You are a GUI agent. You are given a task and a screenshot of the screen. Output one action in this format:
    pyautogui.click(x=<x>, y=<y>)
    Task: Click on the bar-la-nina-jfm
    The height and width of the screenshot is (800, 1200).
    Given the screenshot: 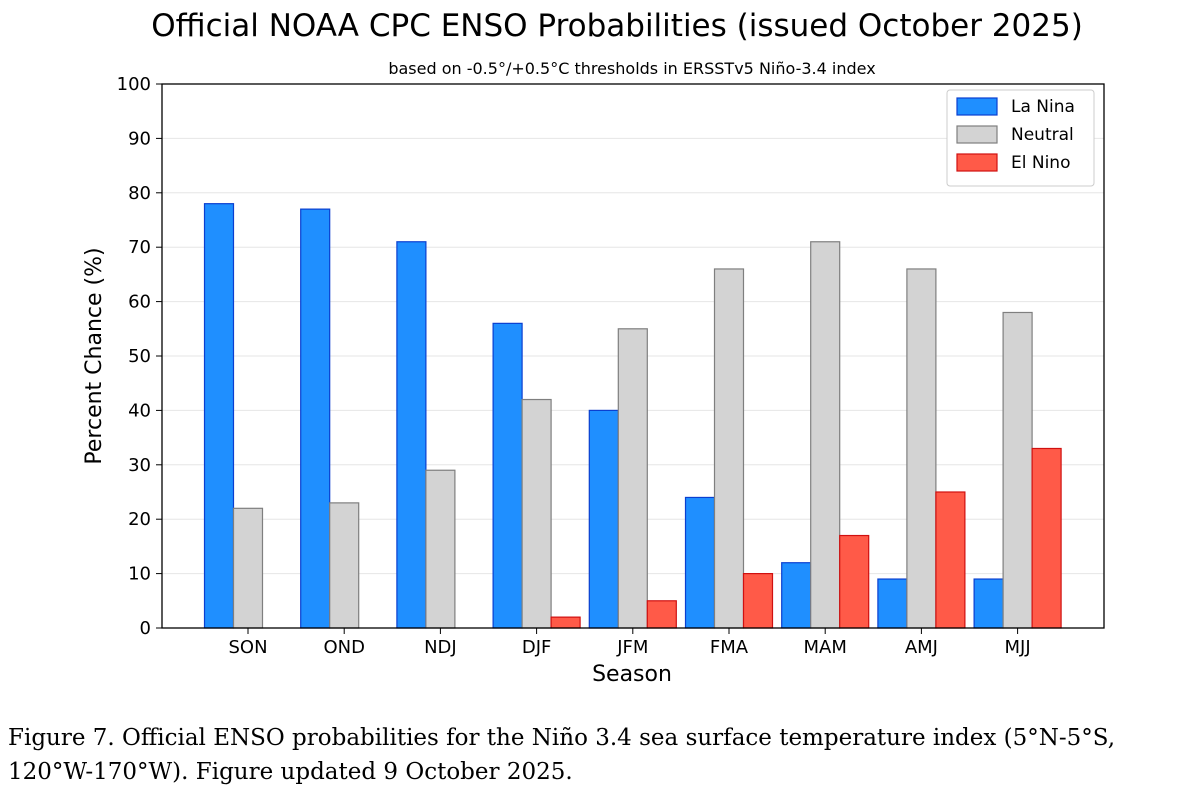 What is the action you would take?
    pyautogui.click(x=603, y=519)
    